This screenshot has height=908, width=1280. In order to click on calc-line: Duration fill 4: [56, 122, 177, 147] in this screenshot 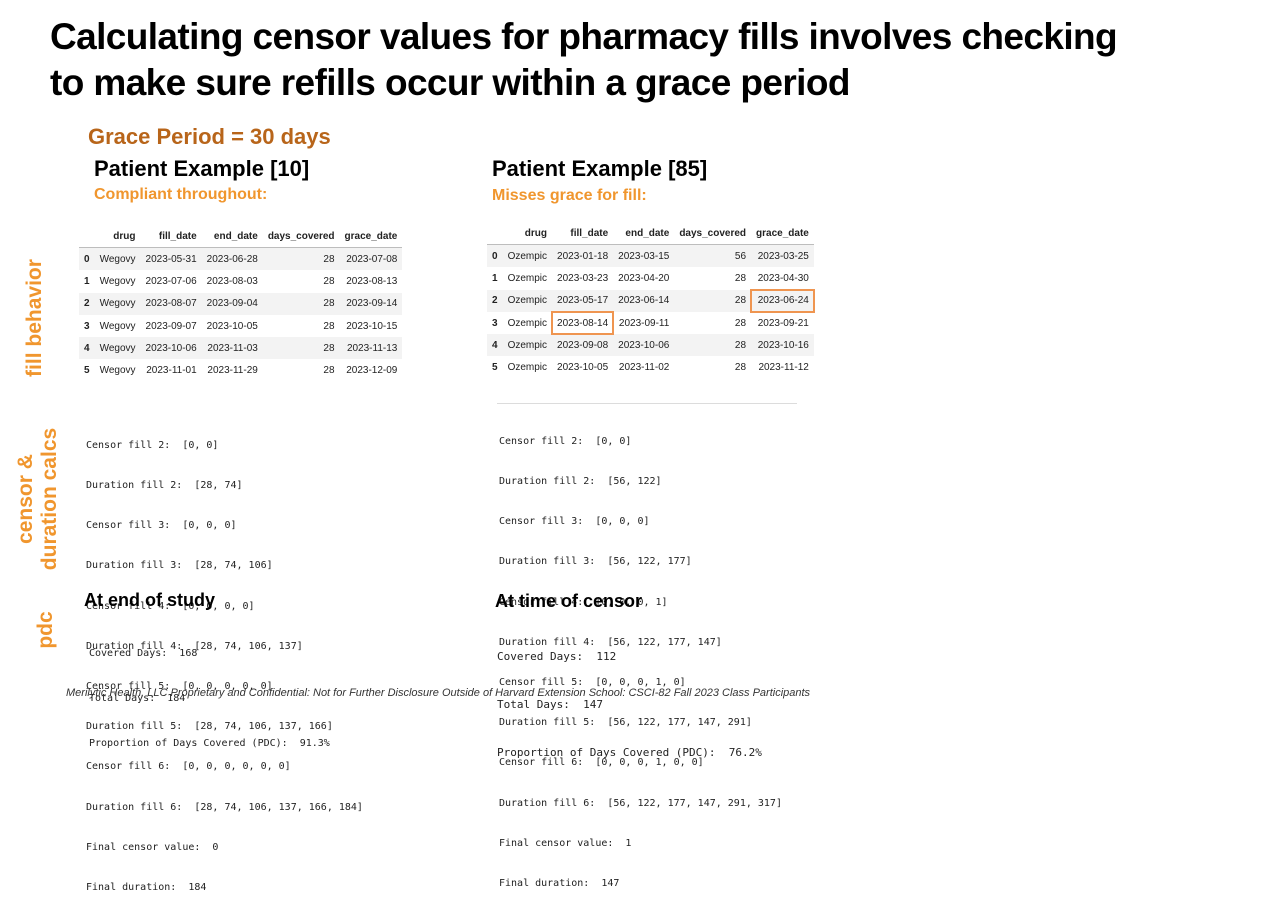, I will do `click(610, 642)`.